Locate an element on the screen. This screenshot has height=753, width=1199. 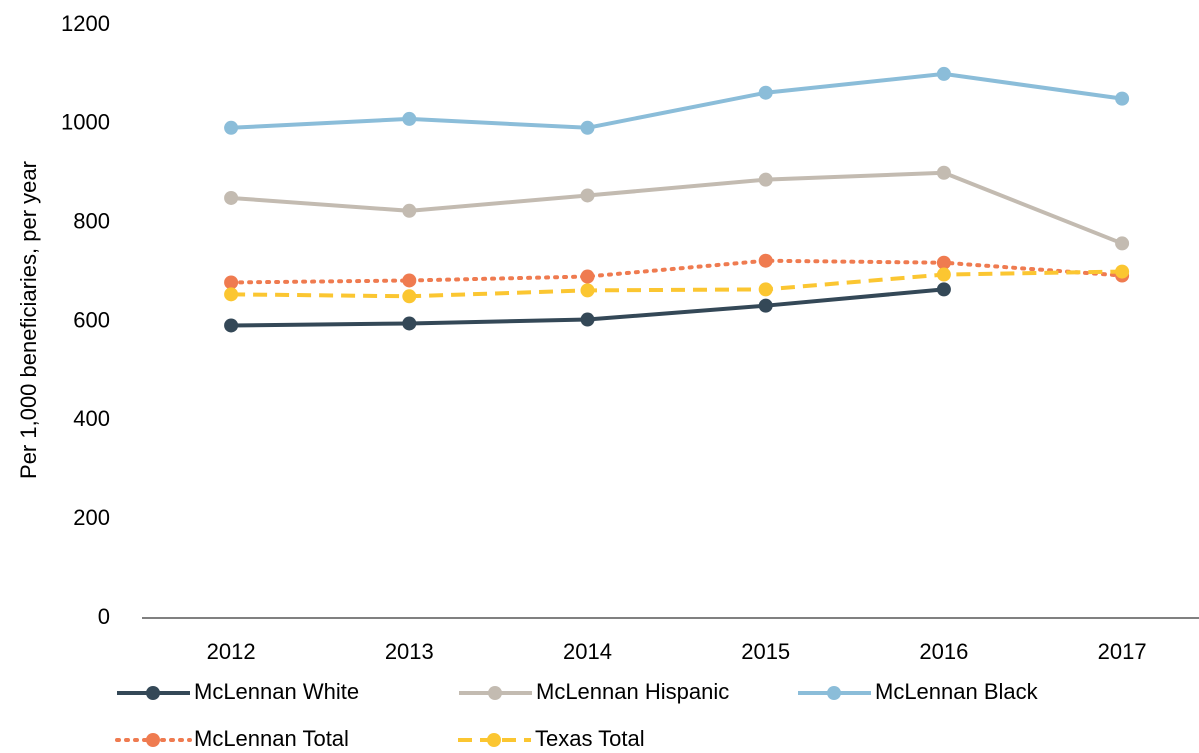
legend-label: McLennan White is located at coordinates (276, 691).